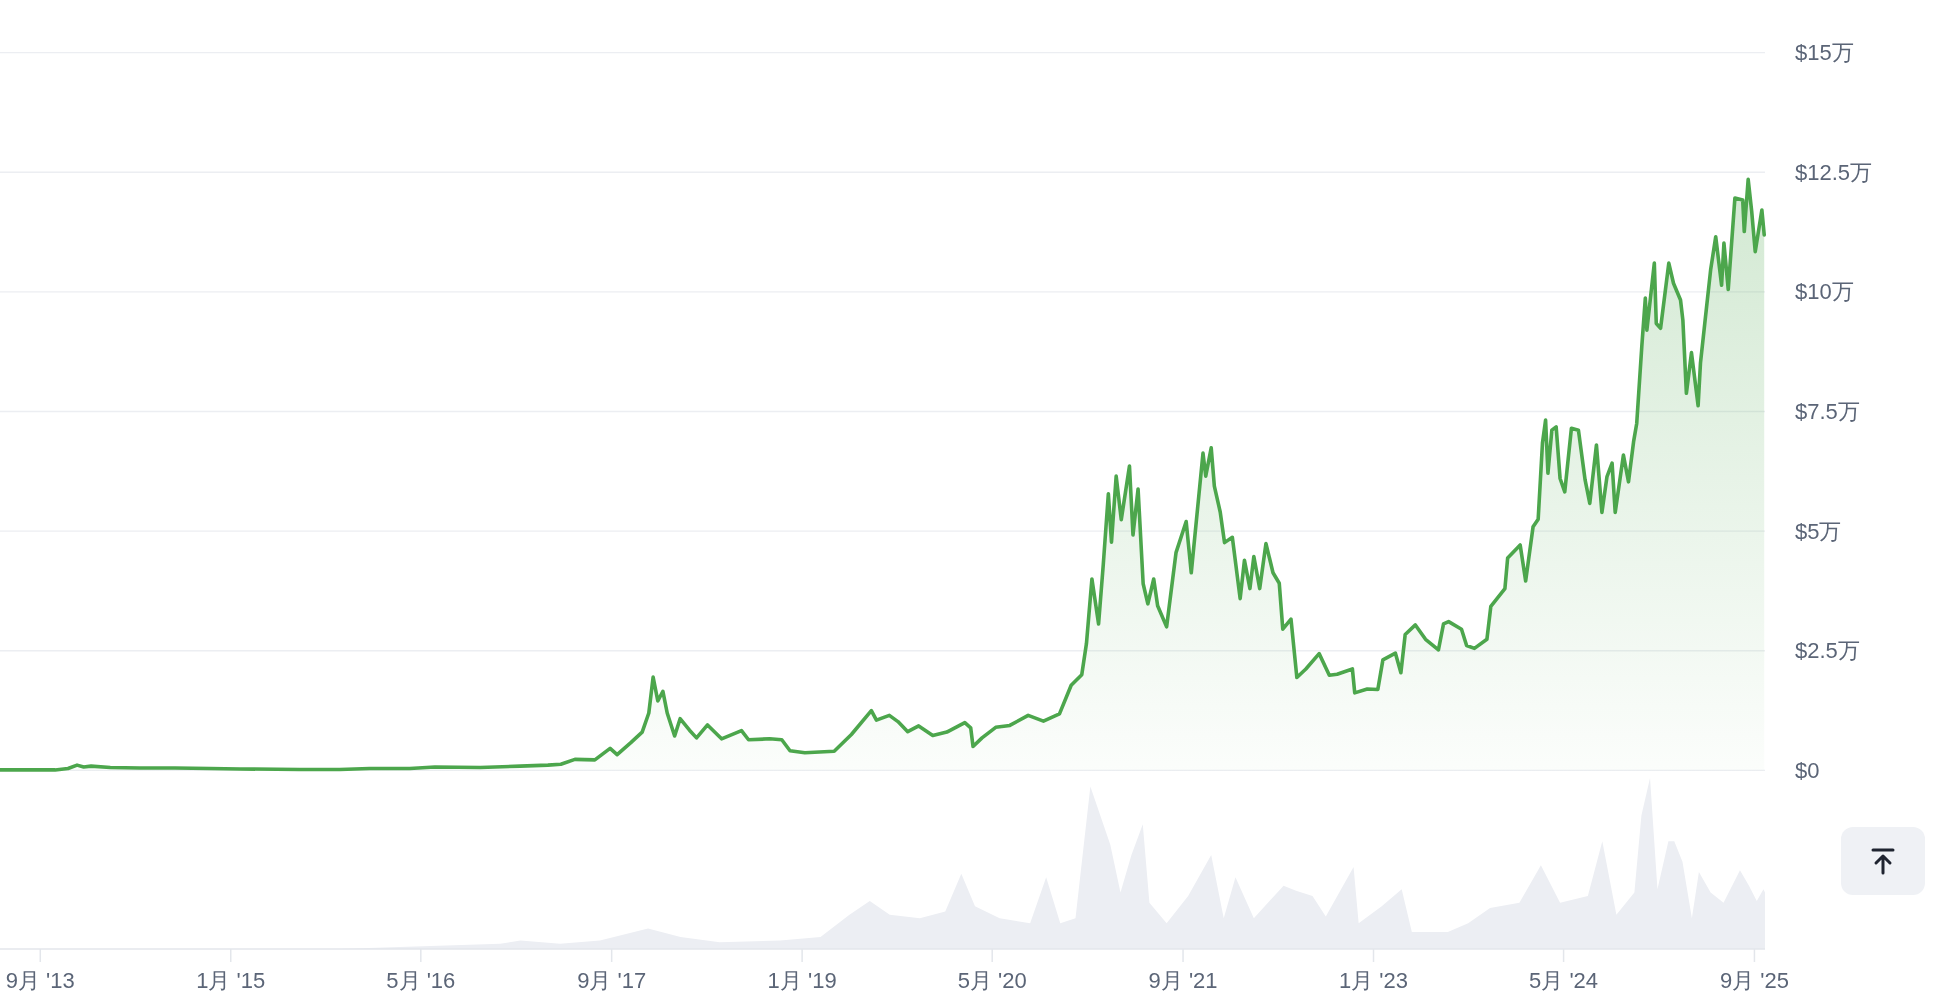 The width and height of the screenshot is (1944, 1006). Describe the element at coordinates (802, 980) in the screenshot. I see `x-tick-label: 1月 '19` at that location.